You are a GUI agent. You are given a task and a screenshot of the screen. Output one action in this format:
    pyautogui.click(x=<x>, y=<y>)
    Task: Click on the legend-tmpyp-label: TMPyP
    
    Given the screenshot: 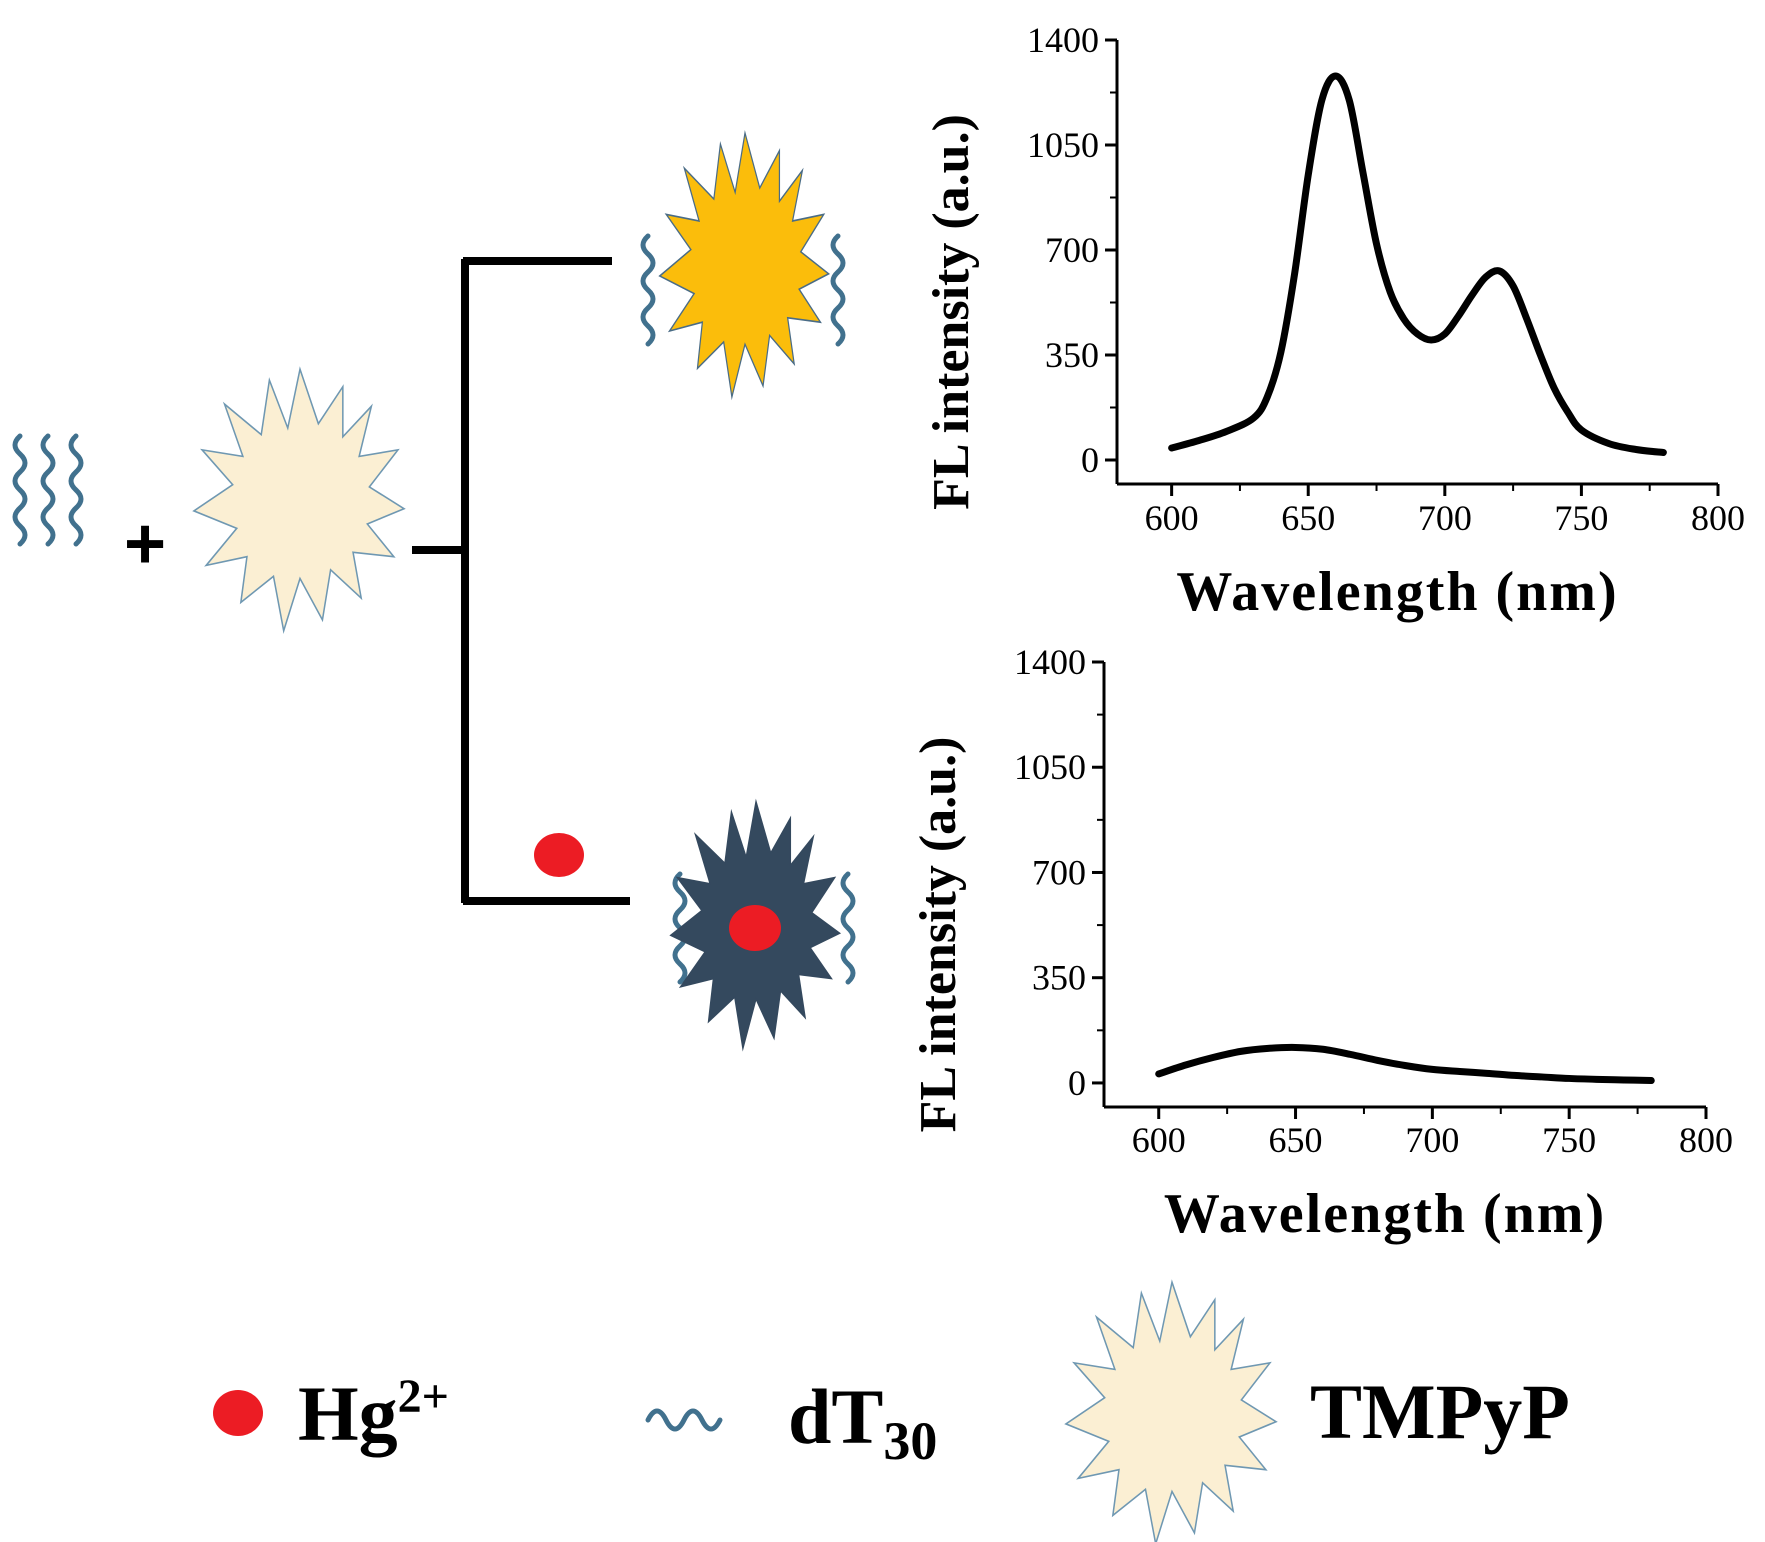 What is the action you would take?
    pyautogui.click(x=1440, y=1411)
    